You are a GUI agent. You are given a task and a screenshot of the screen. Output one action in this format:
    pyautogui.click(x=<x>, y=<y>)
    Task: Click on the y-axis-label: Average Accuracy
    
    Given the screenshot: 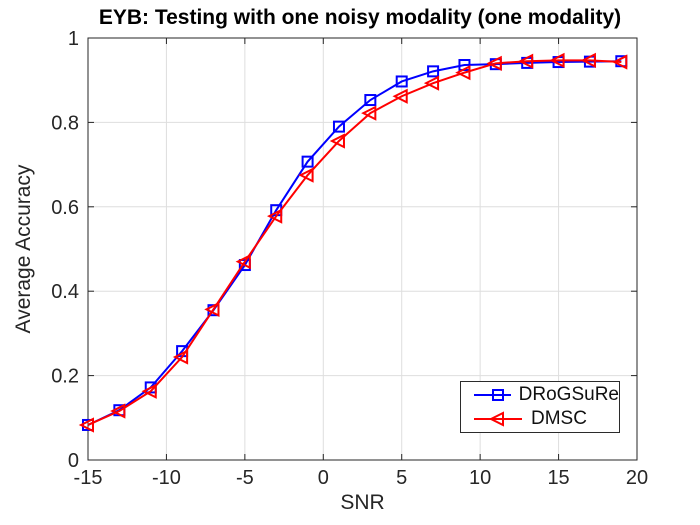 What is the action you would take?
    pyautogui.click(x=23, y=249)
    